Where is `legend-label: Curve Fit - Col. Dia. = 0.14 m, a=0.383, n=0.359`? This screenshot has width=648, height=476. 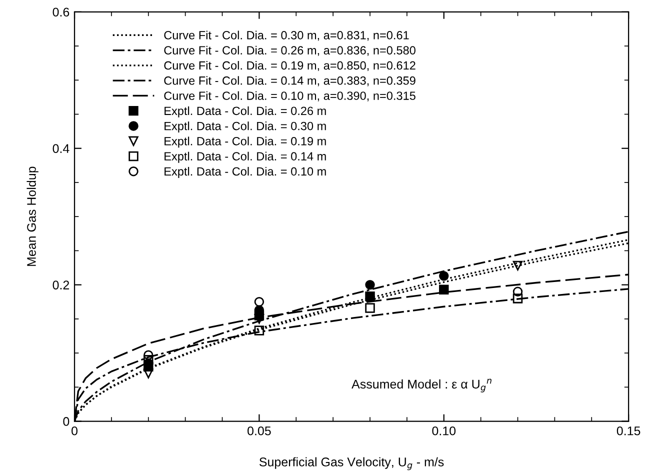
legend-label: Curve Fit - Col. Dia. = 0.14 m, a=0.383, n=0.359 is located at coordinates (290, 81).